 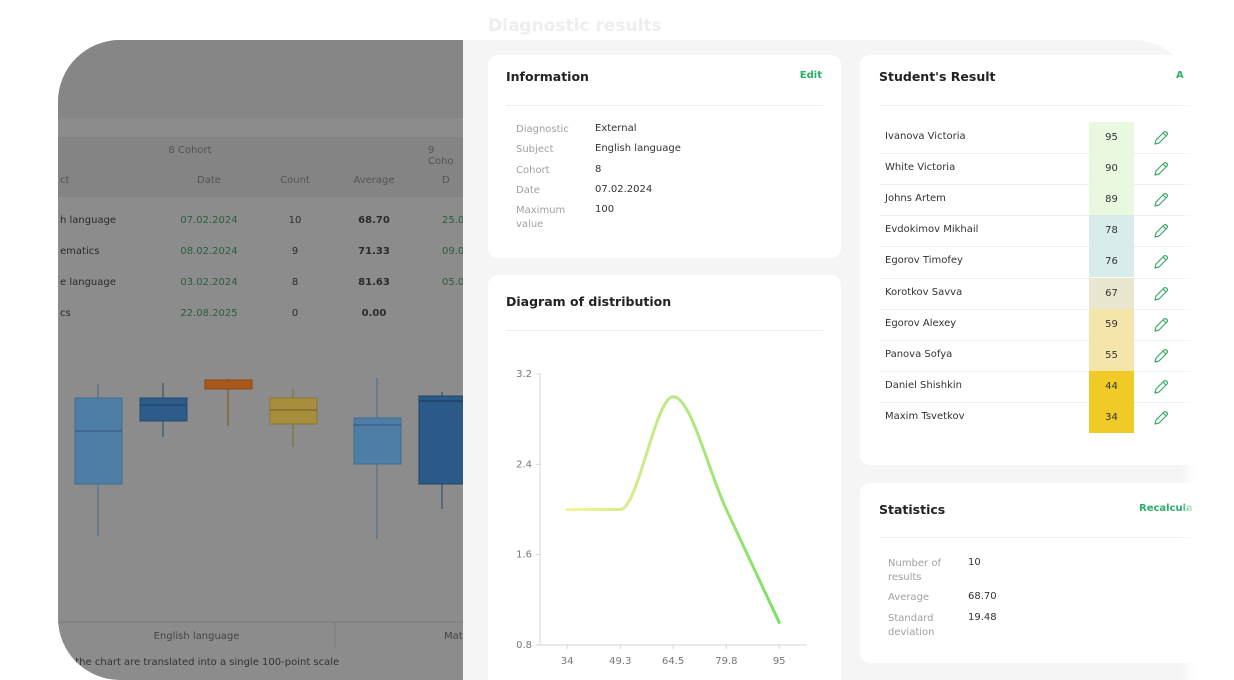 I want to click on group-header: 9 Coho, so click(x=441, y=156).